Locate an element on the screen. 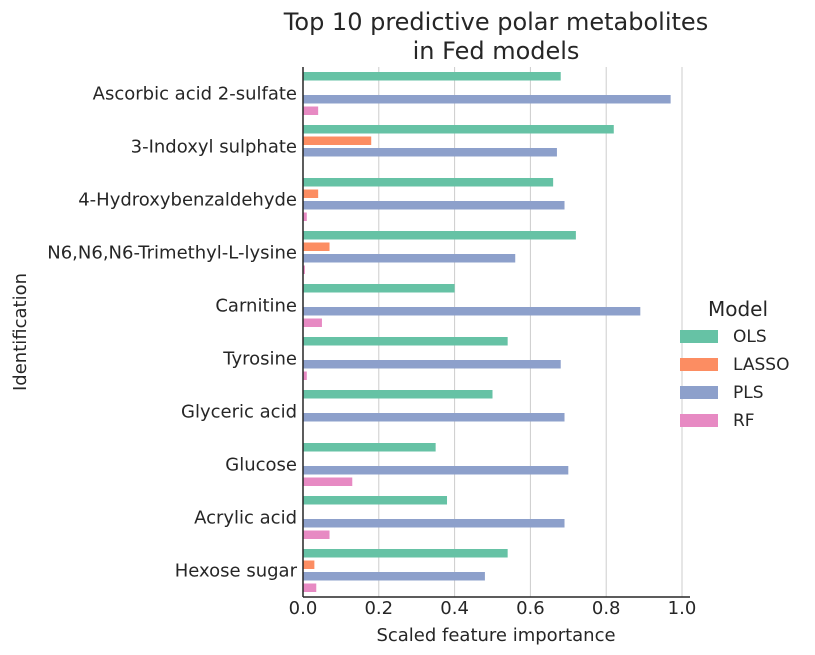 This screenshot has width=815, height=655. y-category-label: Tyrosine is located at coordinates (259, 359).